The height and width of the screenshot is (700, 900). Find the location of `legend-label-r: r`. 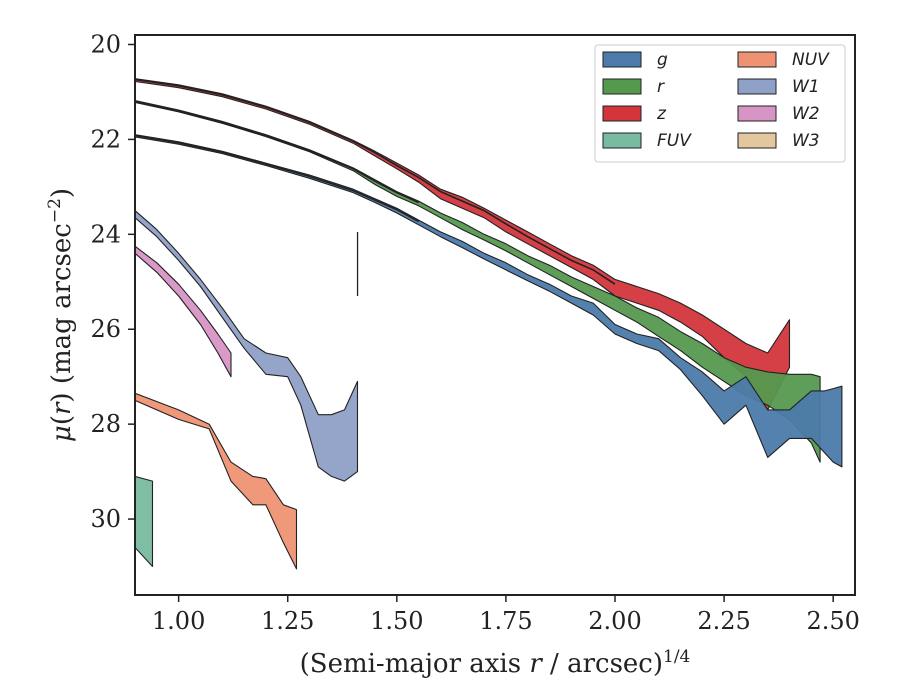

legend-label-r: r is located at coordinates (661, 87).